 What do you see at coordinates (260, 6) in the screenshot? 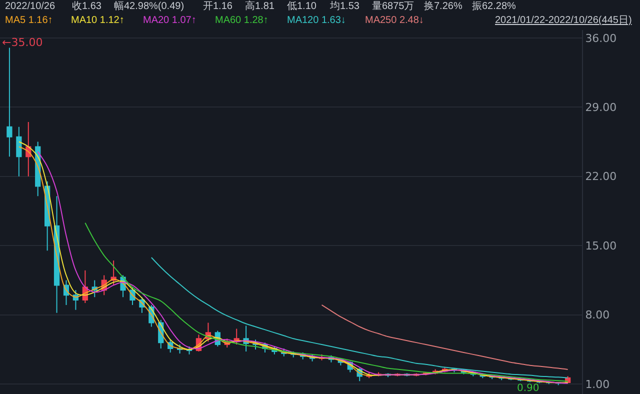
I see `text: 高1.81` at bounding box center [260, 6].